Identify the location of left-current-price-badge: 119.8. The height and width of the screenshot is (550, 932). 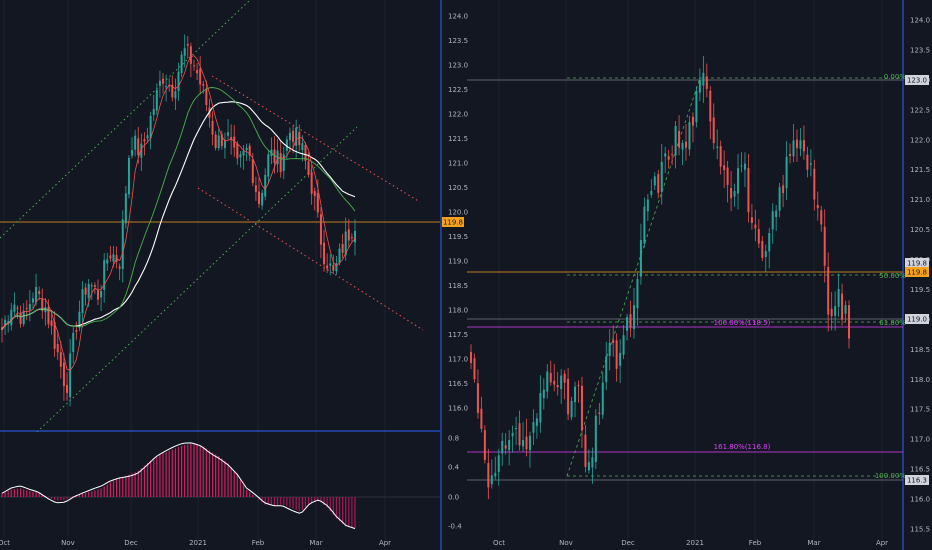
(453, 222).